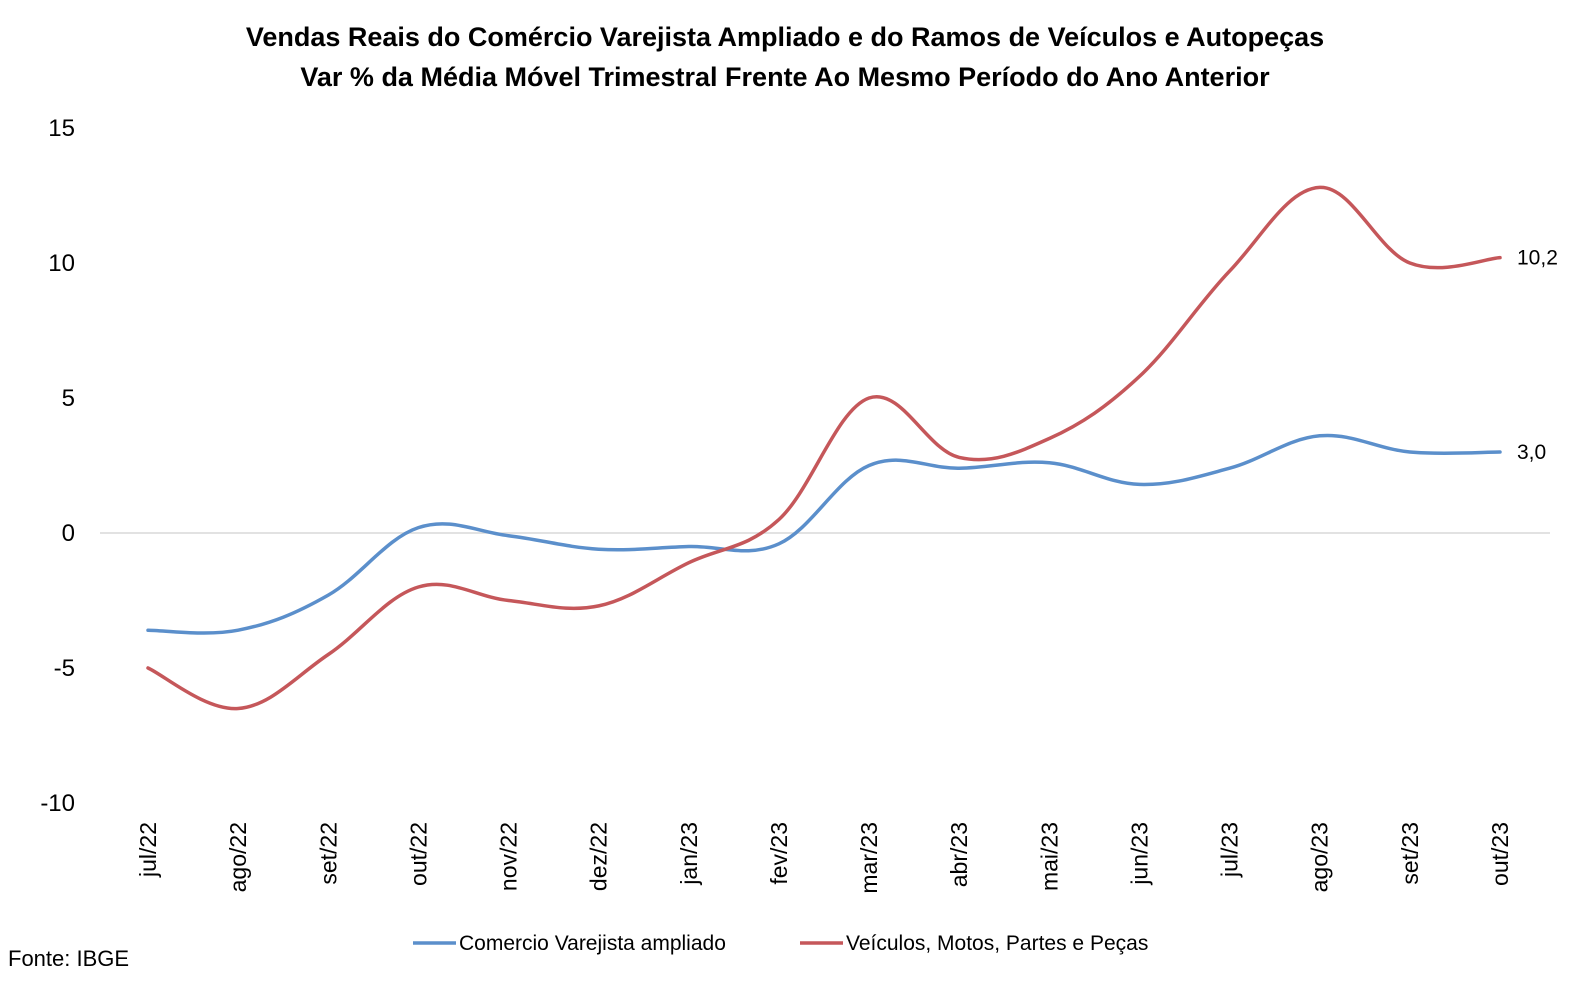 This screenshot has height=986, width=1582. What do you see at coordinates (57, 803) in the screenshot?
I see `y-tick-label: -10` at bounding box center [57, 803].